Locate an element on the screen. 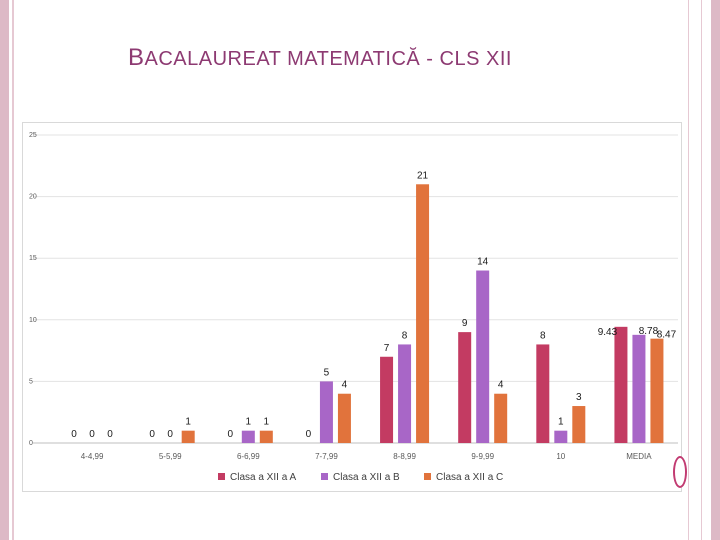 The width and height of the screenshot is (720, 540). legend-label: Clasa a XII a A is located at coordinates (263, 477).